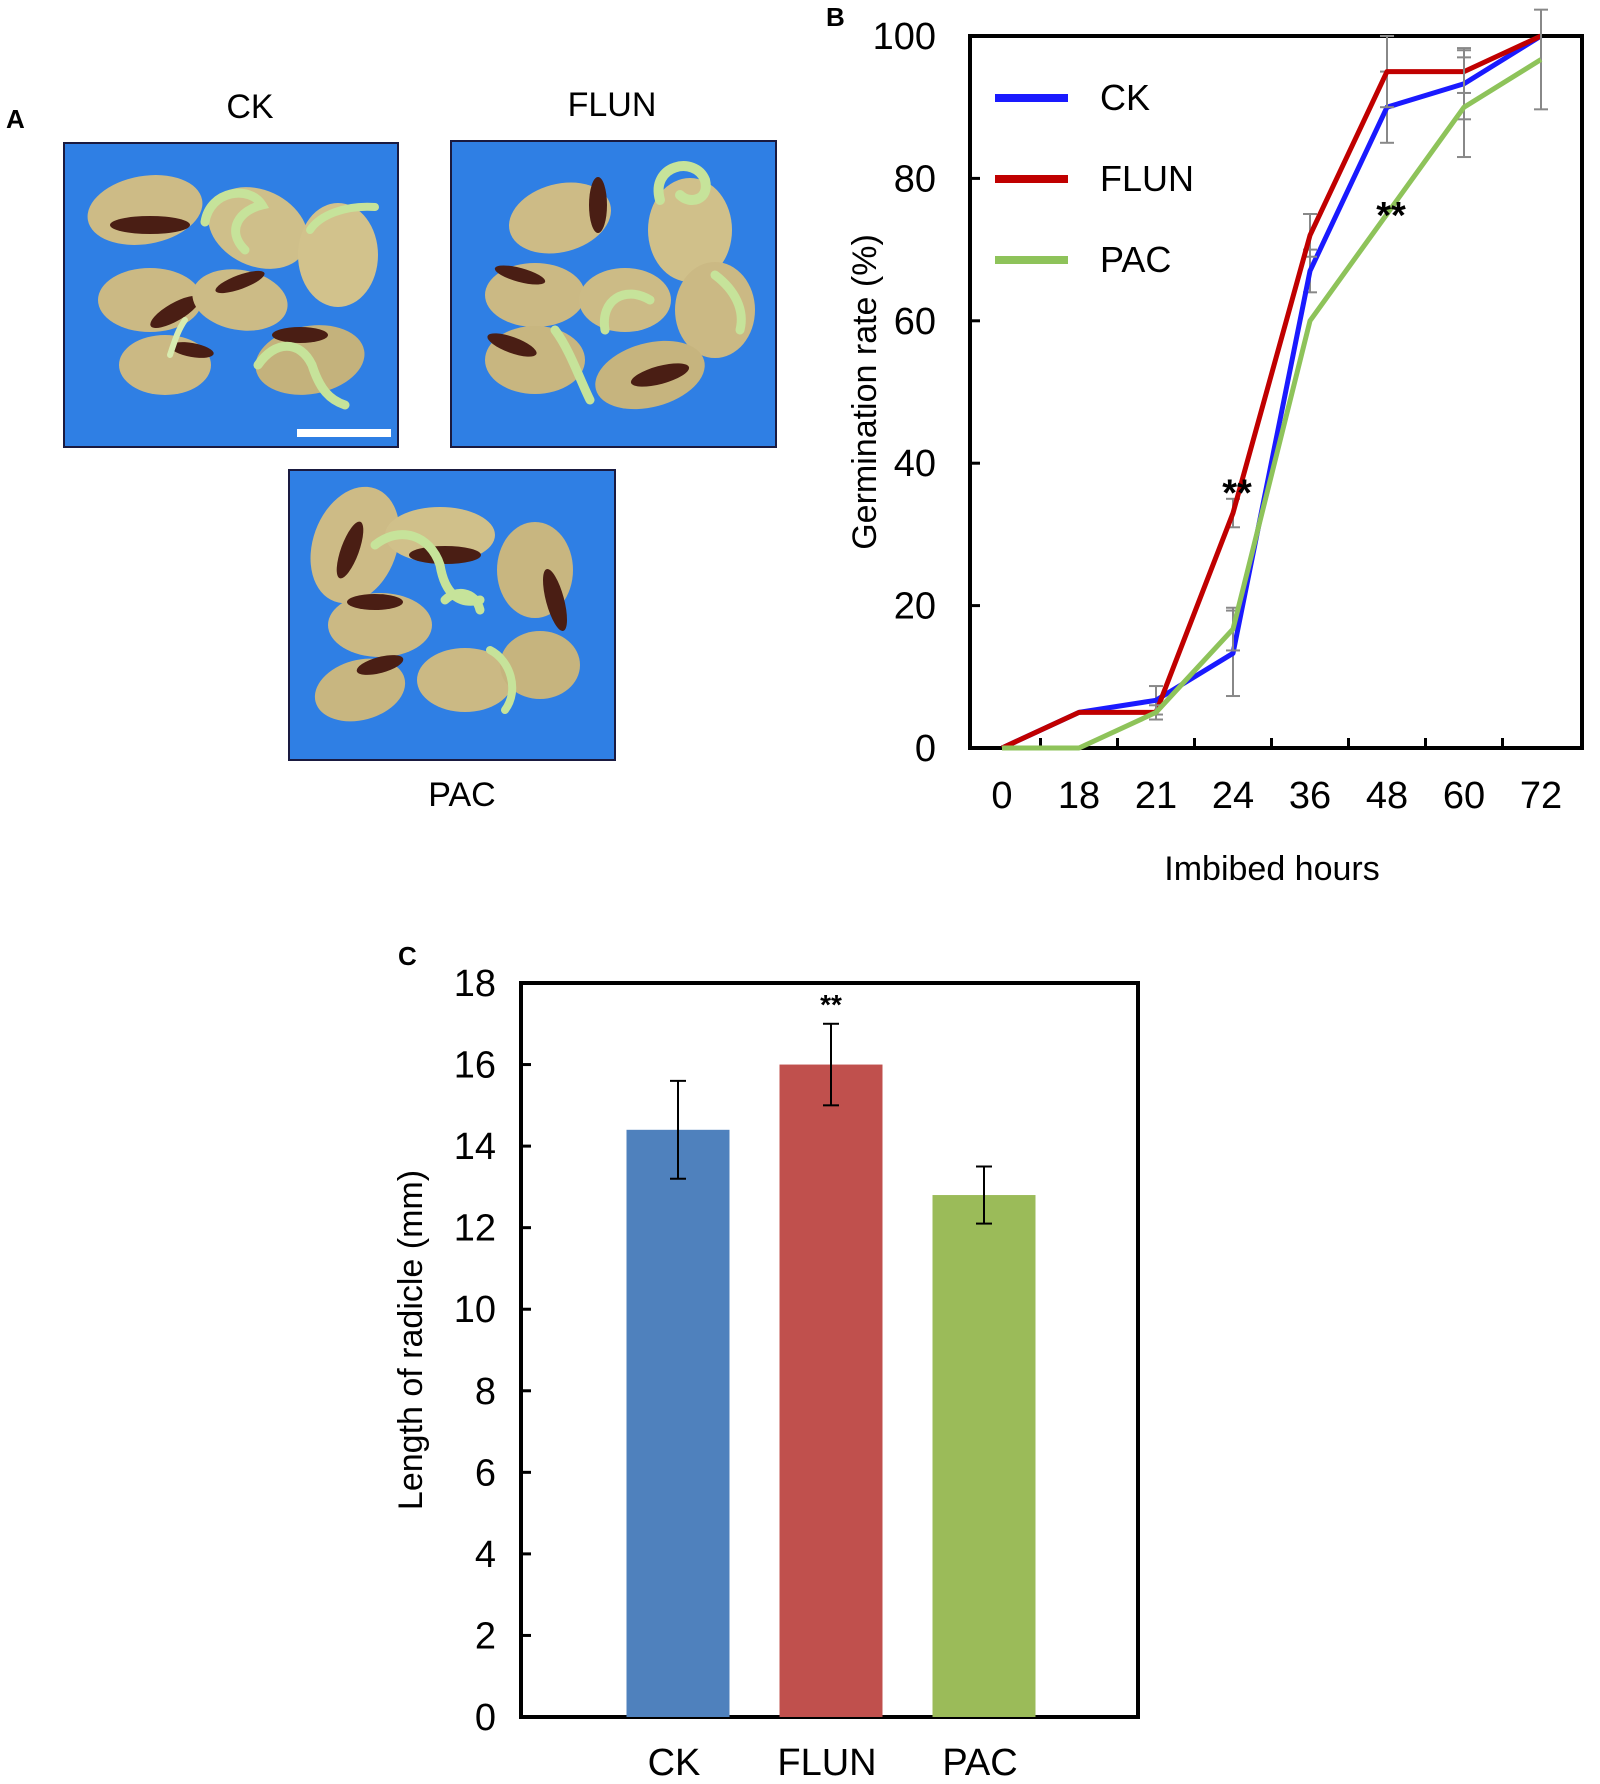 The height and width of the screenshot is (1784, 1600). What do you see at coordinates (233, 292) in the screenshot?
I see `seed-group-ck` at bounding box center [233, 292].